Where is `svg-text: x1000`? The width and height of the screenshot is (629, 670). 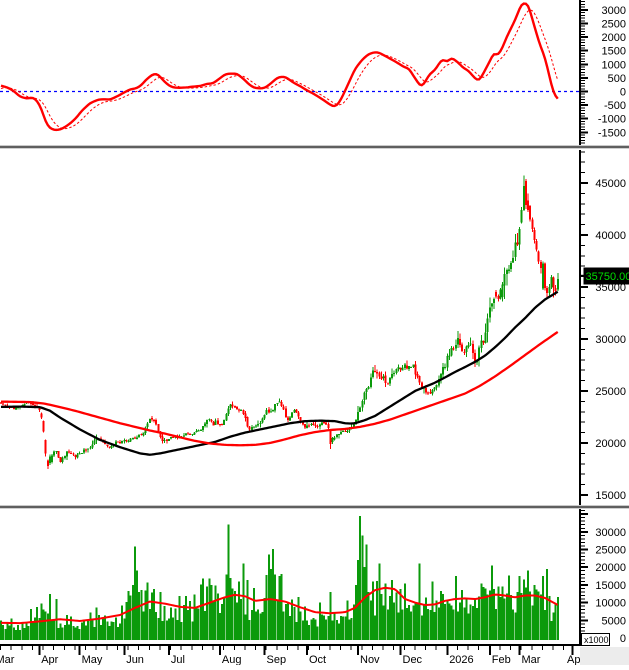
svg-text: x1000 is located at coordinates (596, 640).